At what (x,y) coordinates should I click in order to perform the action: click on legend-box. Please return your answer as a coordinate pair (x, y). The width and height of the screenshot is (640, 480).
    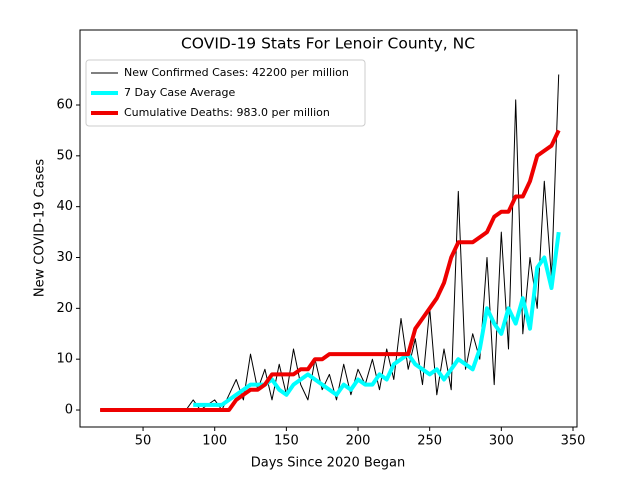
    Looking at the image, I should click on (225, 93).